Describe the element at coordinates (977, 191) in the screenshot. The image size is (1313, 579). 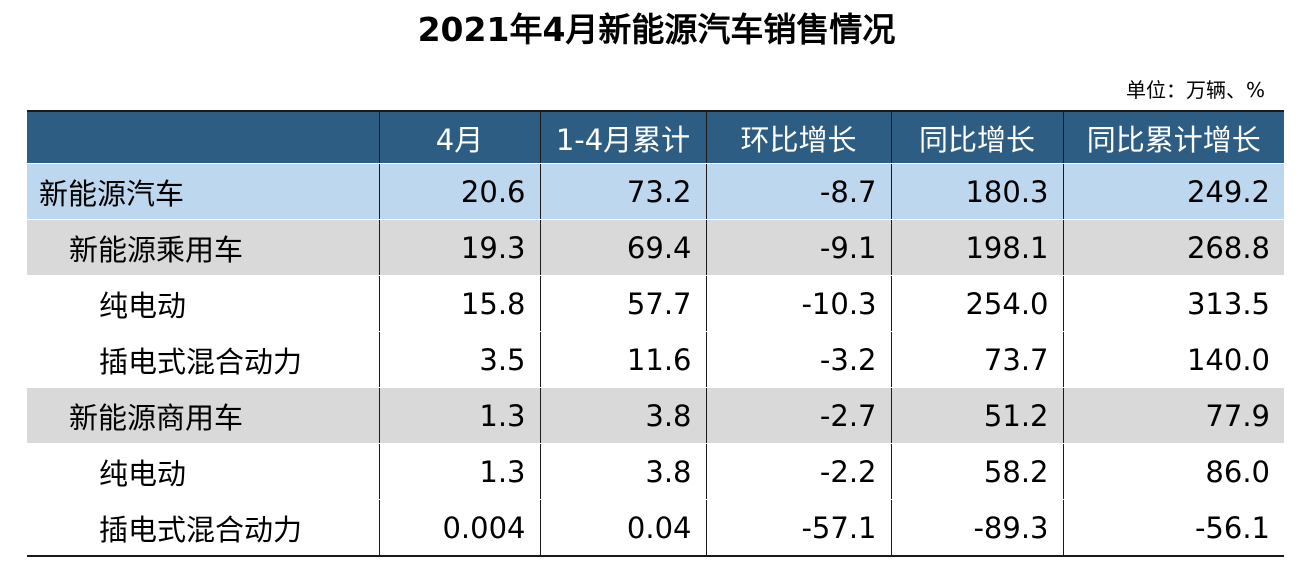
I see `table-cell: 180.3` at that location.